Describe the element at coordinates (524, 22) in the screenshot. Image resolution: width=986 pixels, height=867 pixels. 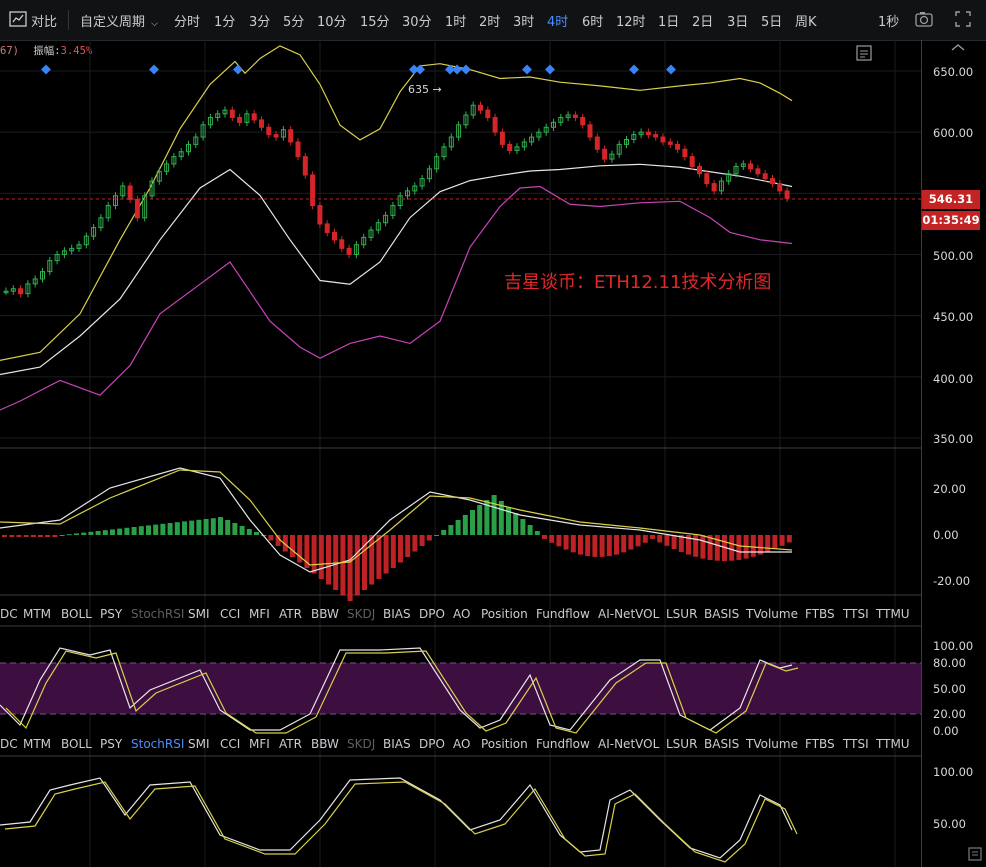
I see `interval-9: 3时` at that location.